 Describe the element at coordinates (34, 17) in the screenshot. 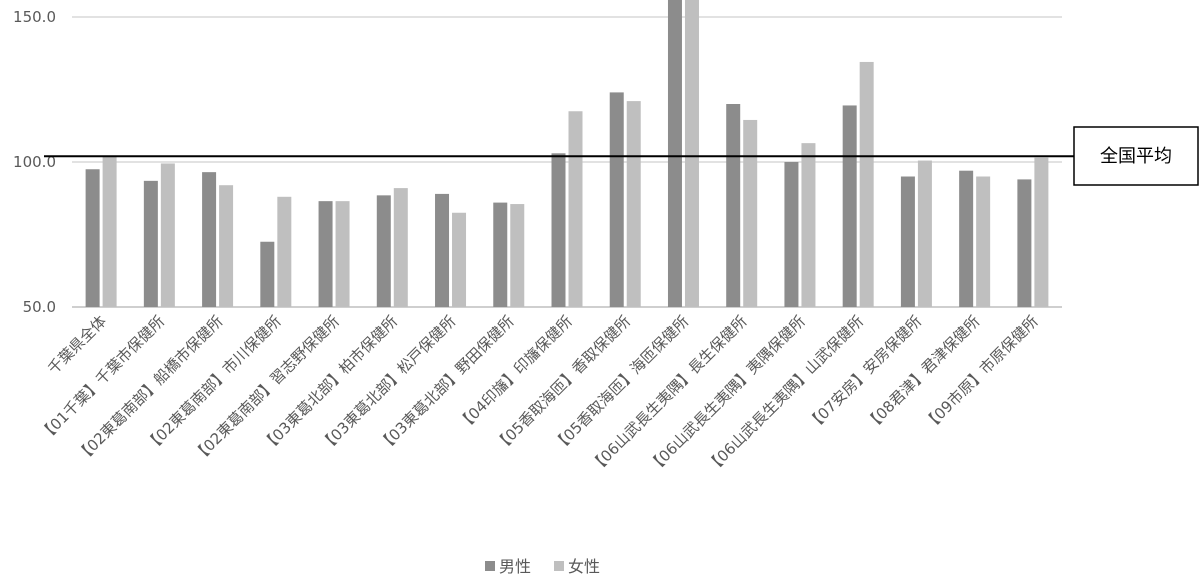

I see `y-tick-label: 150.0` at that location.